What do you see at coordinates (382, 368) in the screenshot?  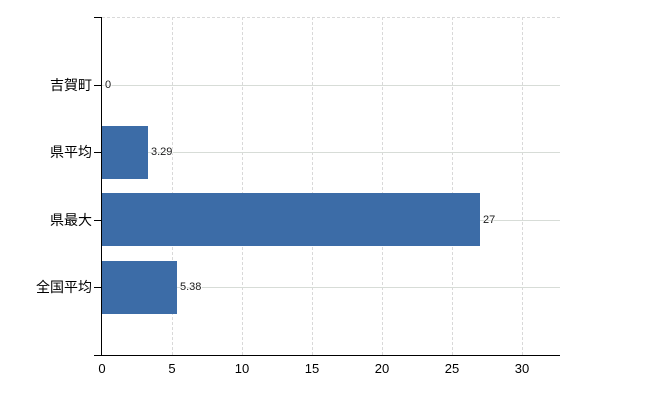 I see `x-tick-label: 20` at bounding box center [382, 368].